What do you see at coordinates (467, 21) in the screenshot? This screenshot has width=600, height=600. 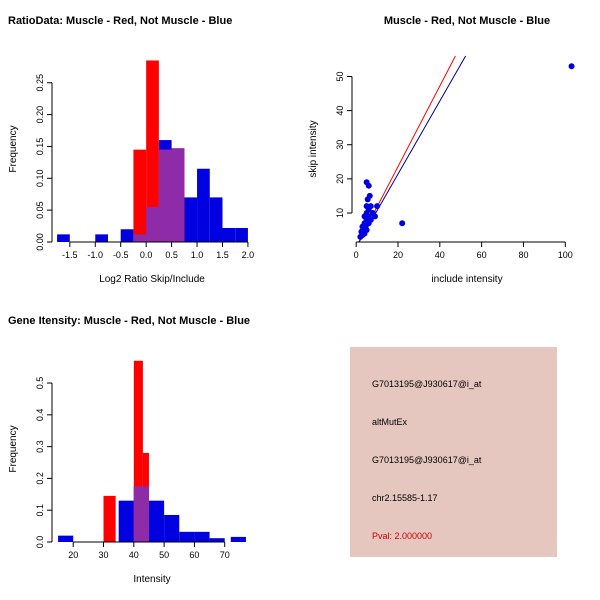 I see `chart-title: Muscle - Red, Not Muscle - Blue` at bounding box center [467, 21].